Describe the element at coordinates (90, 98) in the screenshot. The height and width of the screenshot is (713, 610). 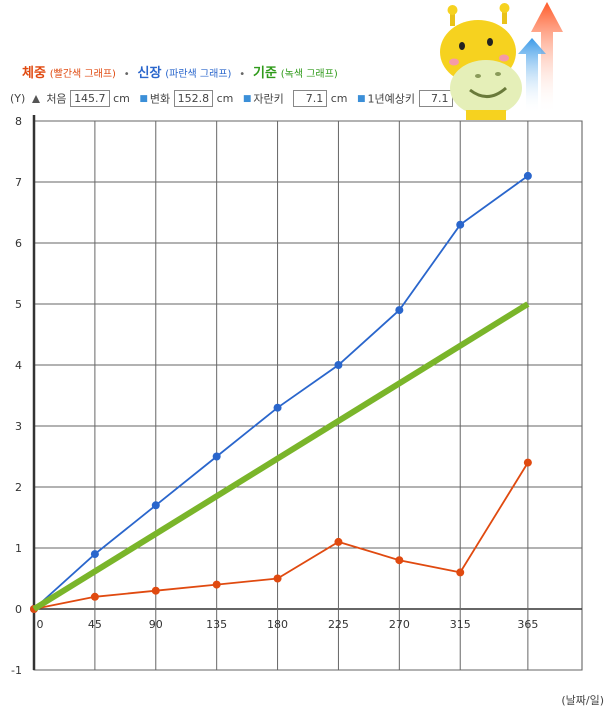
I see `initial-value-field: 145.7` at that location.